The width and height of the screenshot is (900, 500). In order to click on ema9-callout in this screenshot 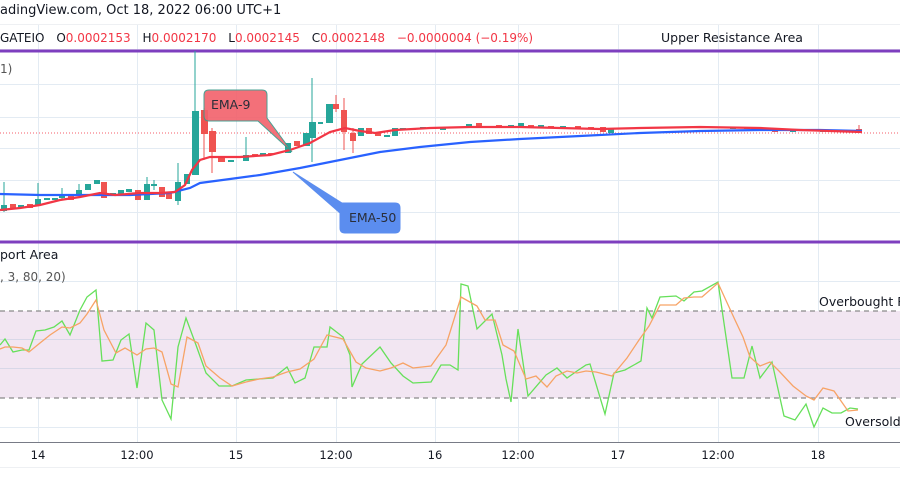, I will do `click(248, 121)`.